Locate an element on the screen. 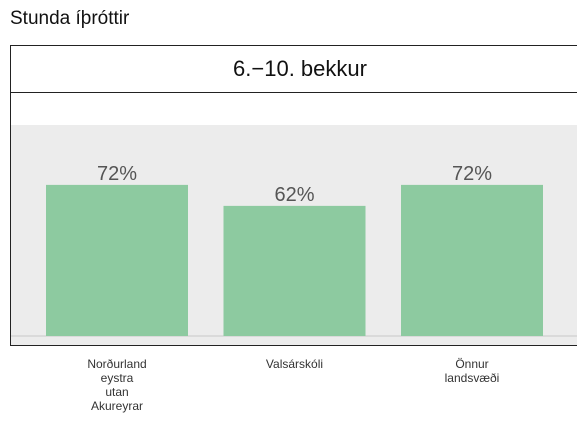 The width and height of the screenshot is (577, 426). data-label: 62% is located at coordinates (294, 195).